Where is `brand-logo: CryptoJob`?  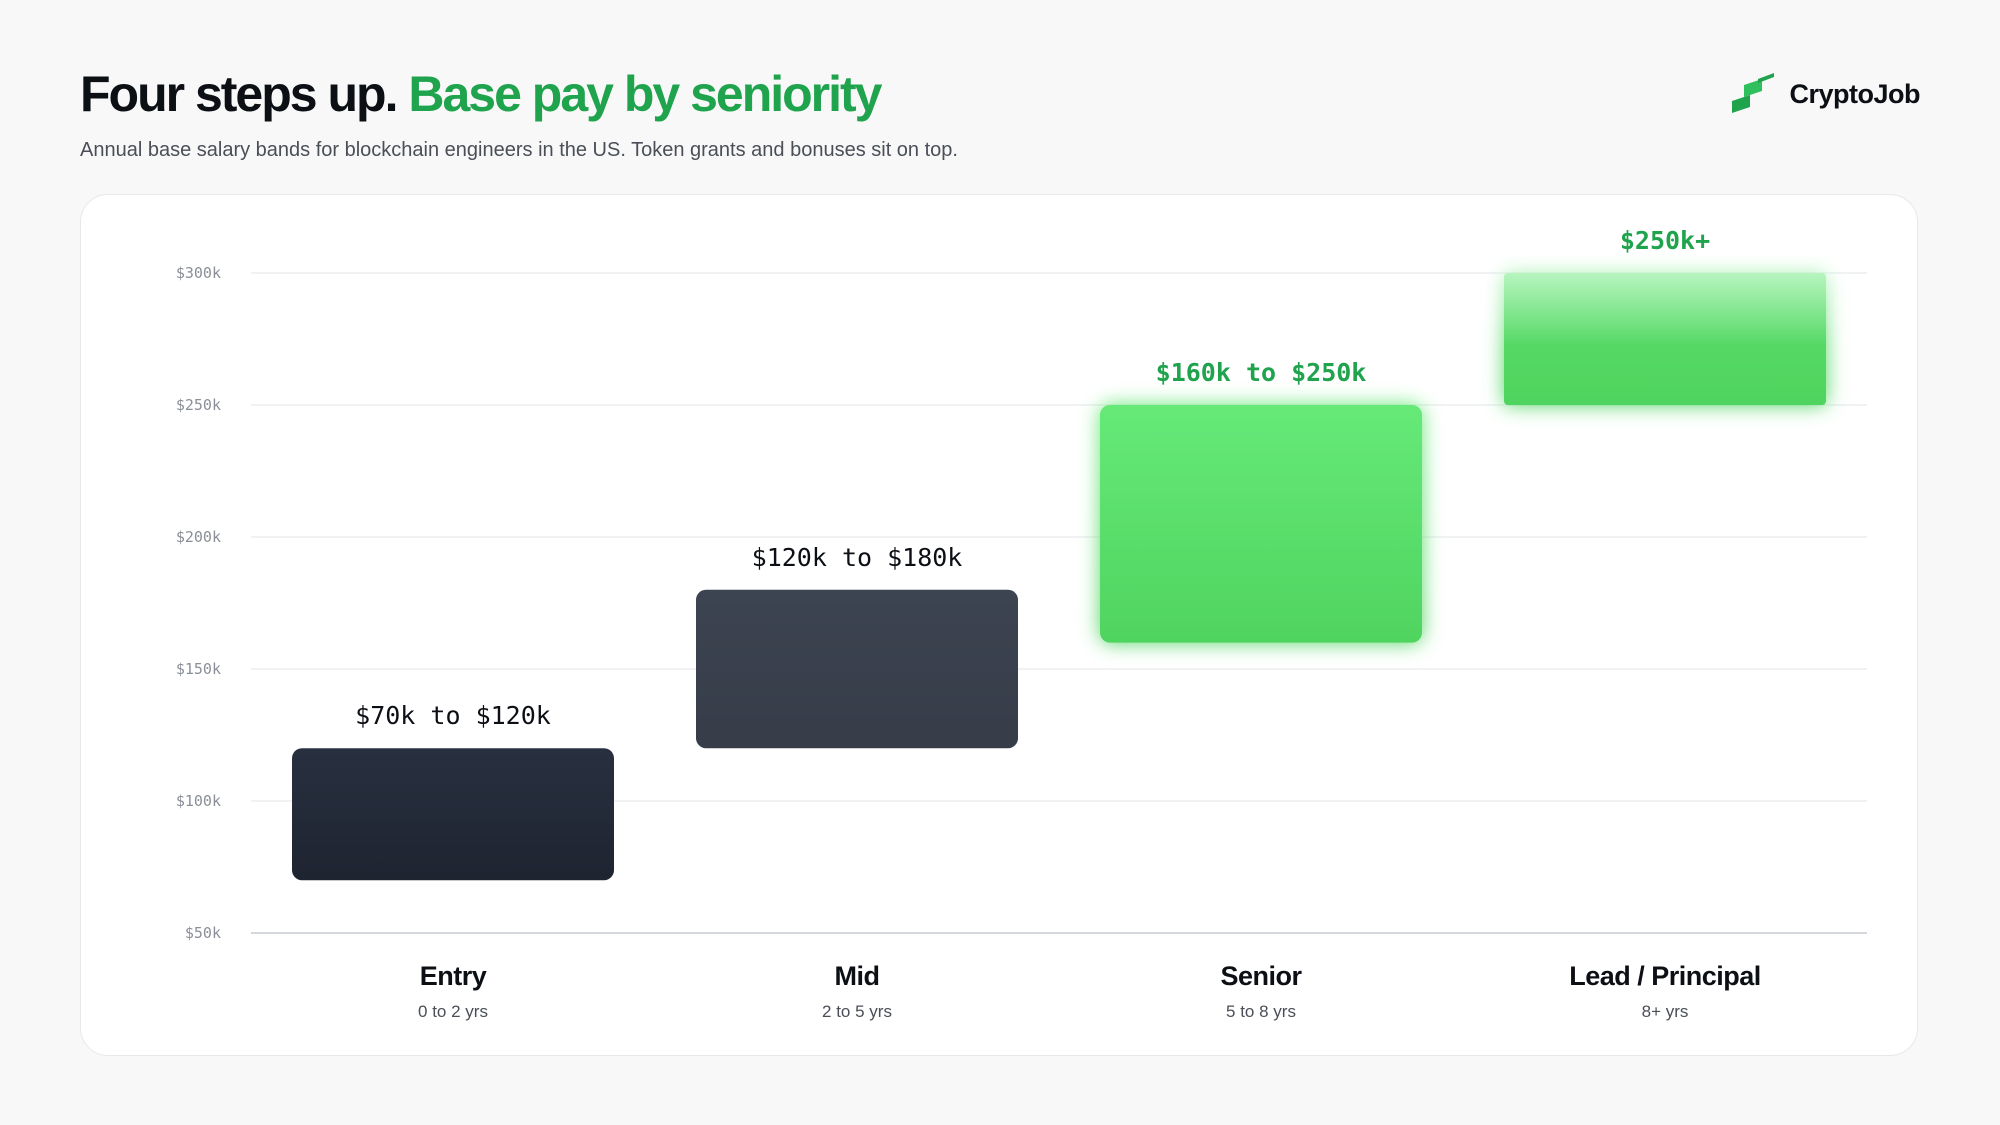
brand-logo: CryptoJob is located at coordinates (1825, 94).